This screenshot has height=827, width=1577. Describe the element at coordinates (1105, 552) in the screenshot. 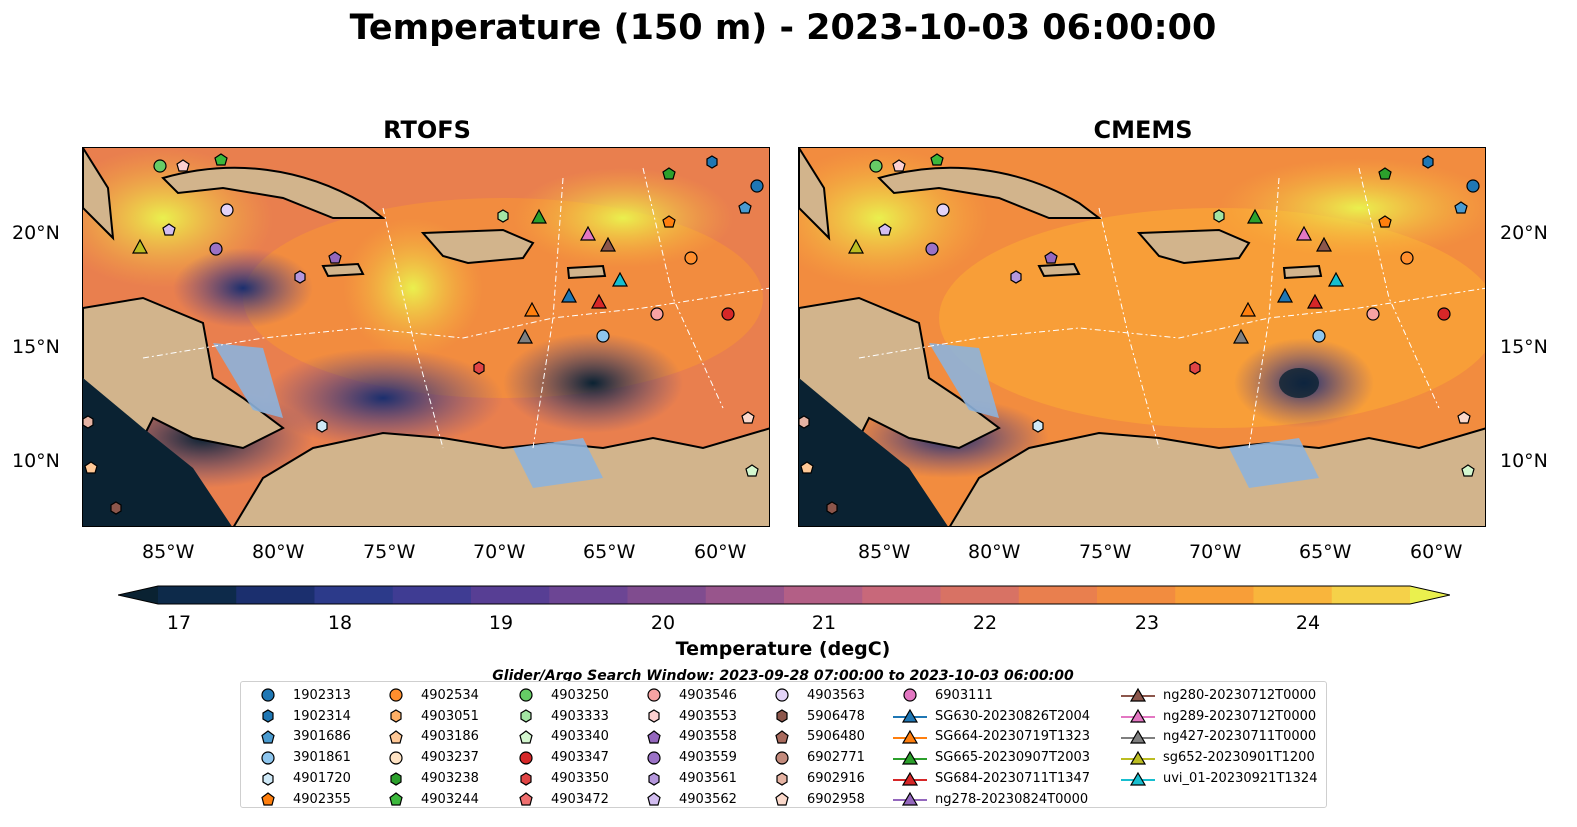

I see `lon-label-75w: 75°W` at that location.